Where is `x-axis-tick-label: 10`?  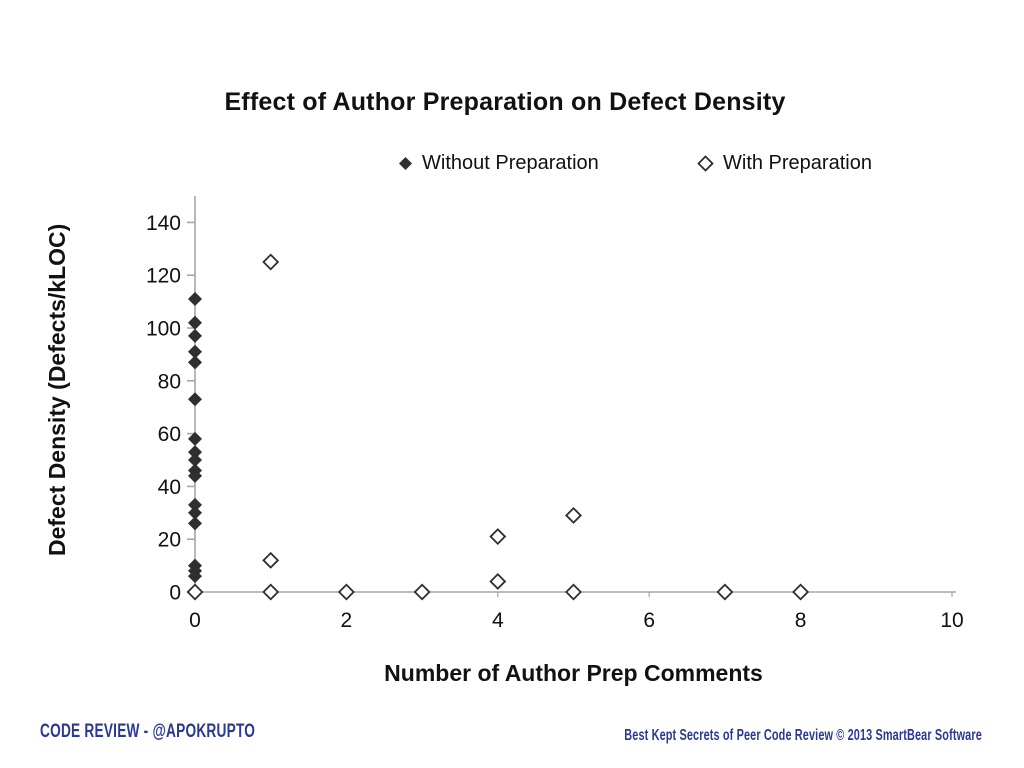
x-axis-tick-label: 10 is located at coordinates (951, 620).